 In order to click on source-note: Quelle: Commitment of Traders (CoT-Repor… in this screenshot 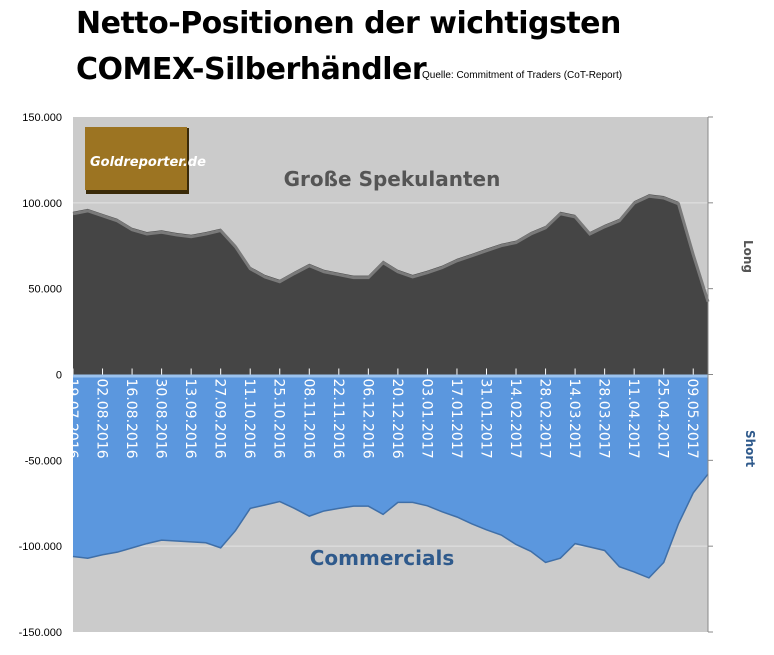, I will do `click(522, 75)`.